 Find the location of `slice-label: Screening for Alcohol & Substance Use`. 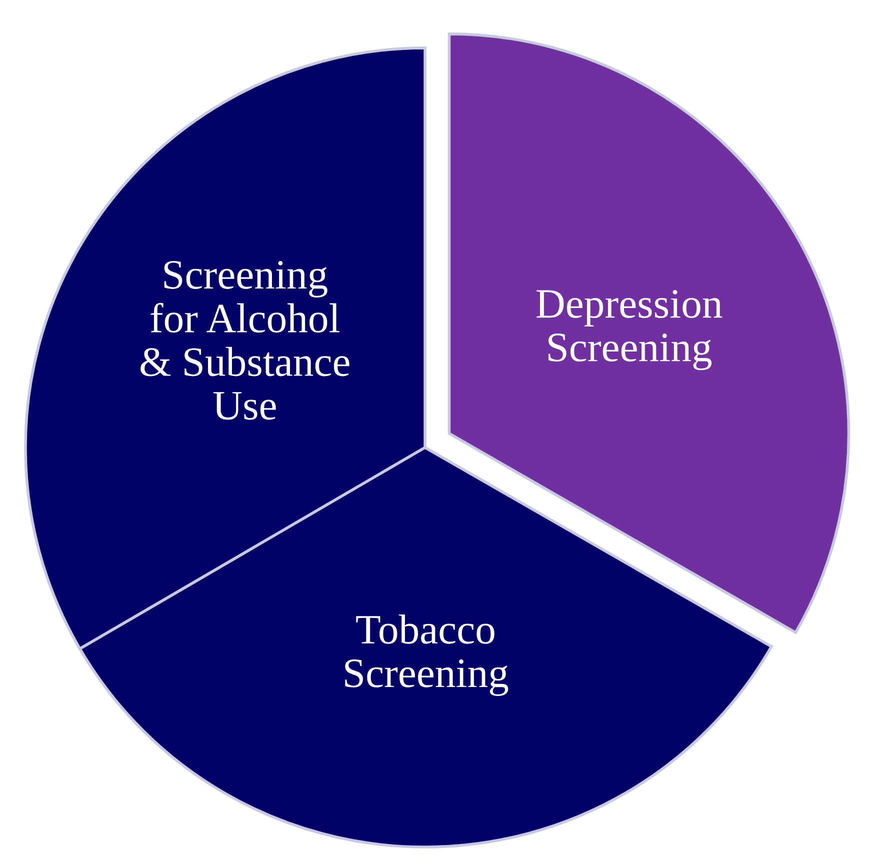

slice-label: Screening for Alcohol & Substance Use is located at coordinates (245, 340).